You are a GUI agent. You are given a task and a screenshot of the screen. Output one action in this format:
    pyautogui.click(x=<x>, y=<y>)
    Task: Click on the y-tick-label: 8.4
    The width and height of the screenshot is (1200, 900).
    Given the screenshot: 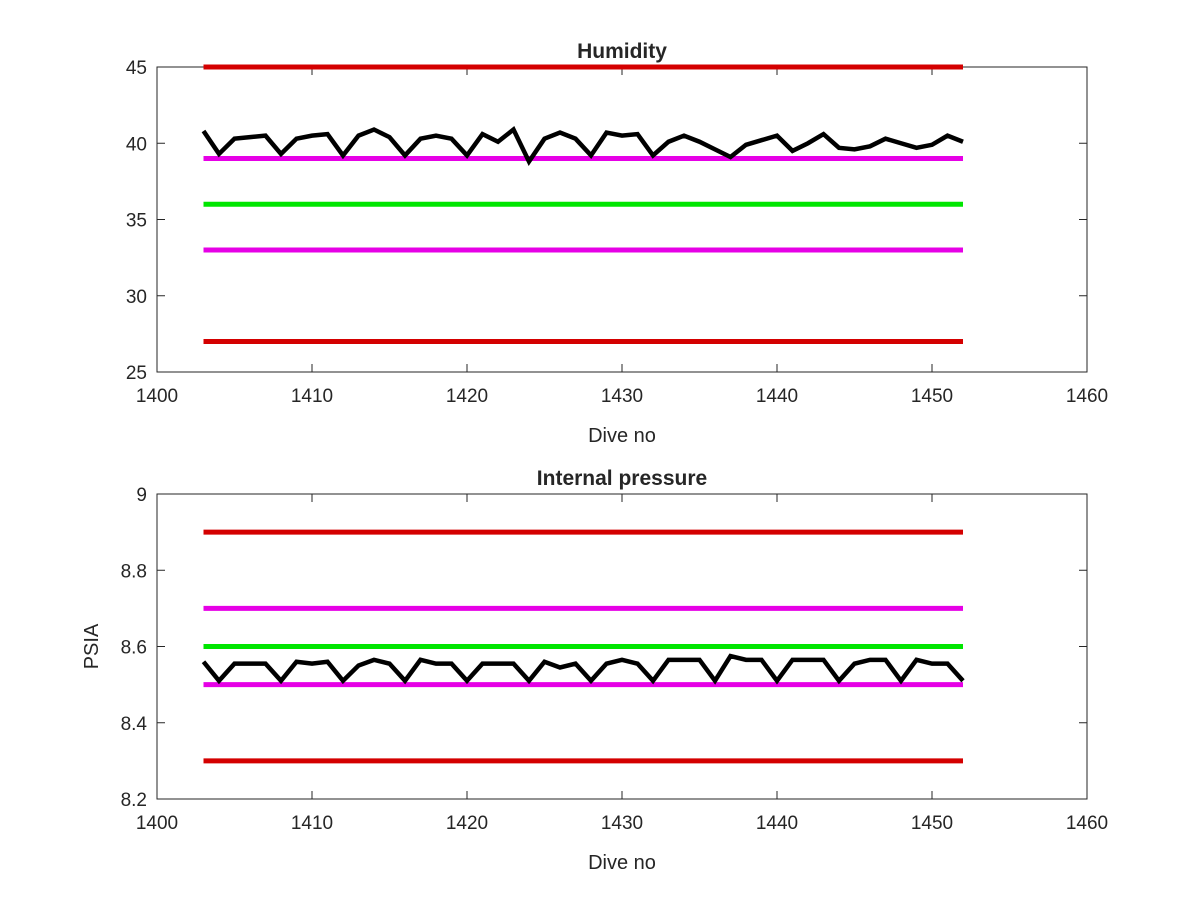 What is the action you would take?
    pyautogui.click(x=134, y=724)
    